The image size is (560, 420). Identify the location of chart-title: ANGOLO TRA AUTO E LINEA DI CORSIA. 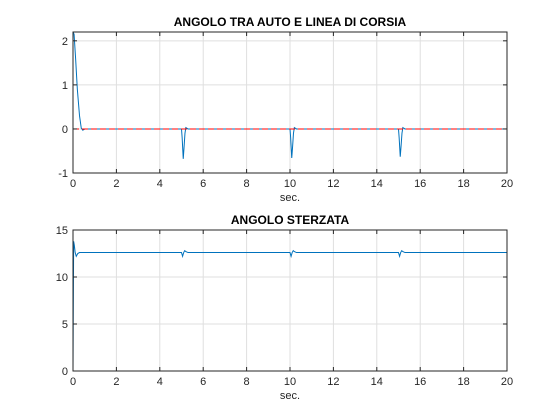
(290, 22).